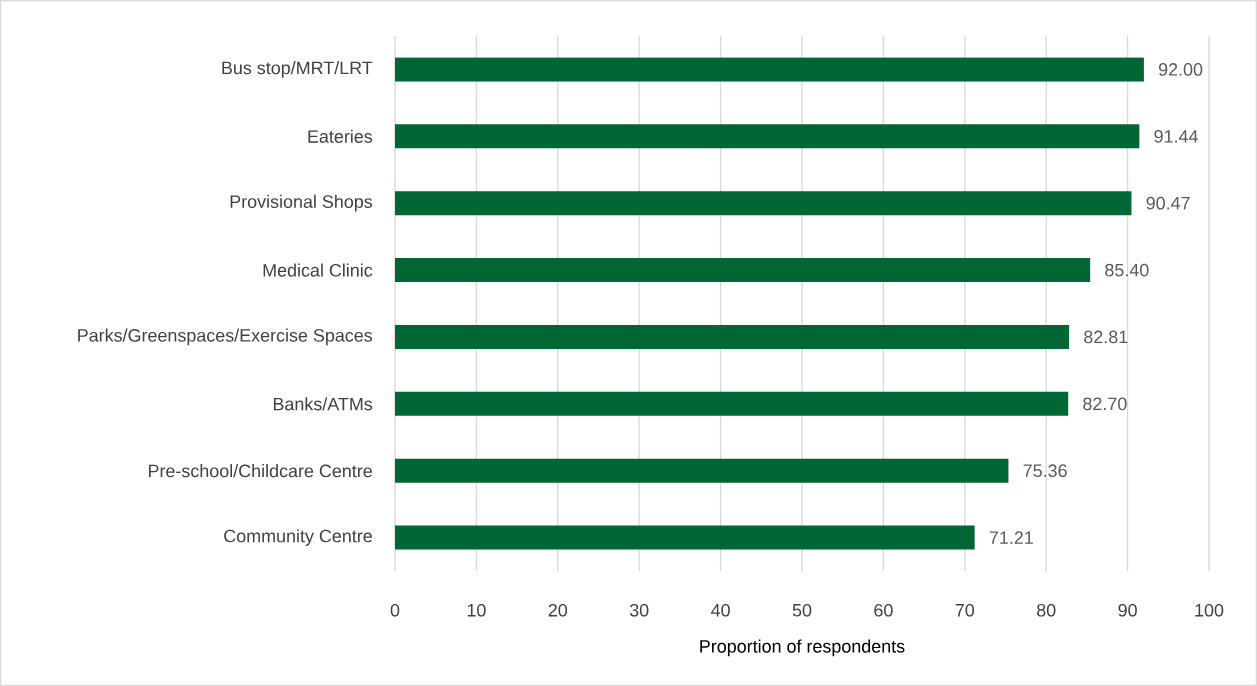  Describe the element at coordinates (323, 404) in the screenshot. I see `y-tick-label: Banks/ATMs` at that location.